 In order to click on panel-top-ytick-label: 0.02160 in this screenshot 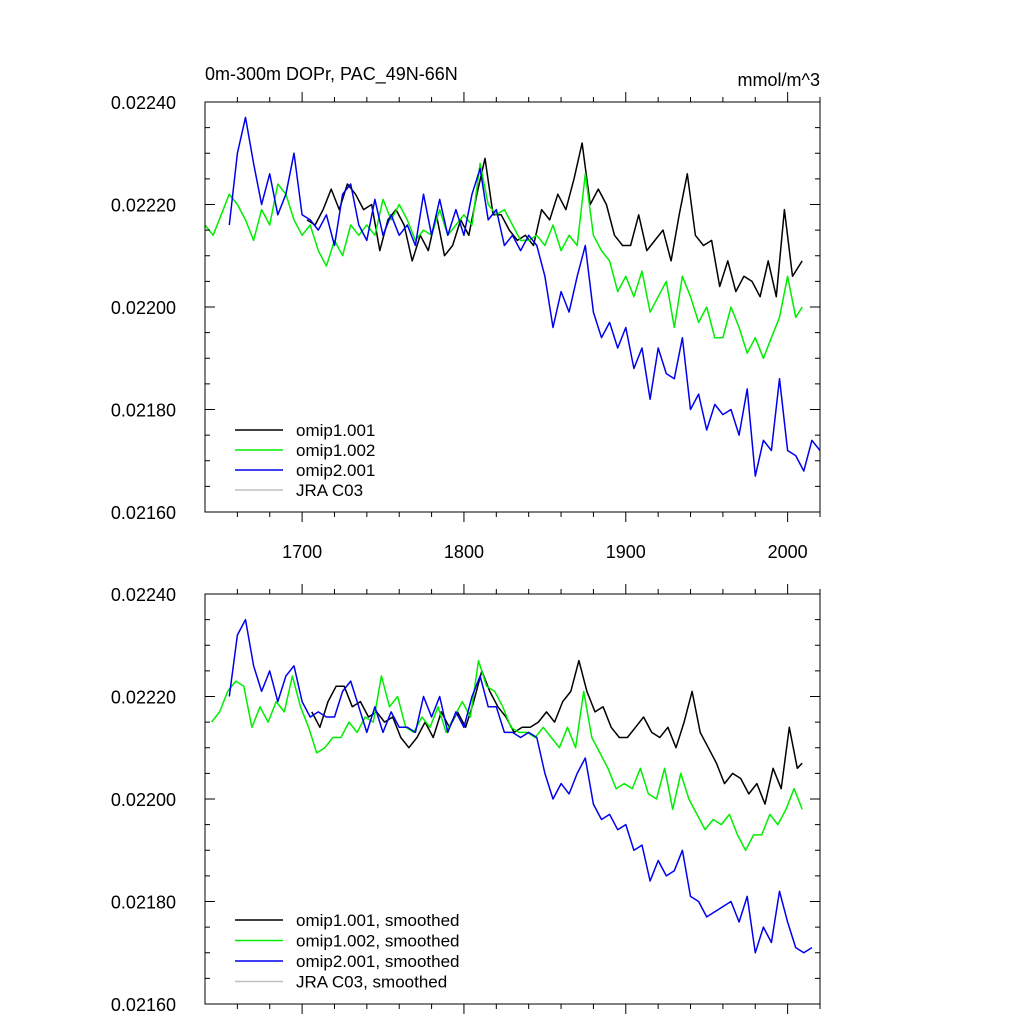, I will do `click(143, 513)`.